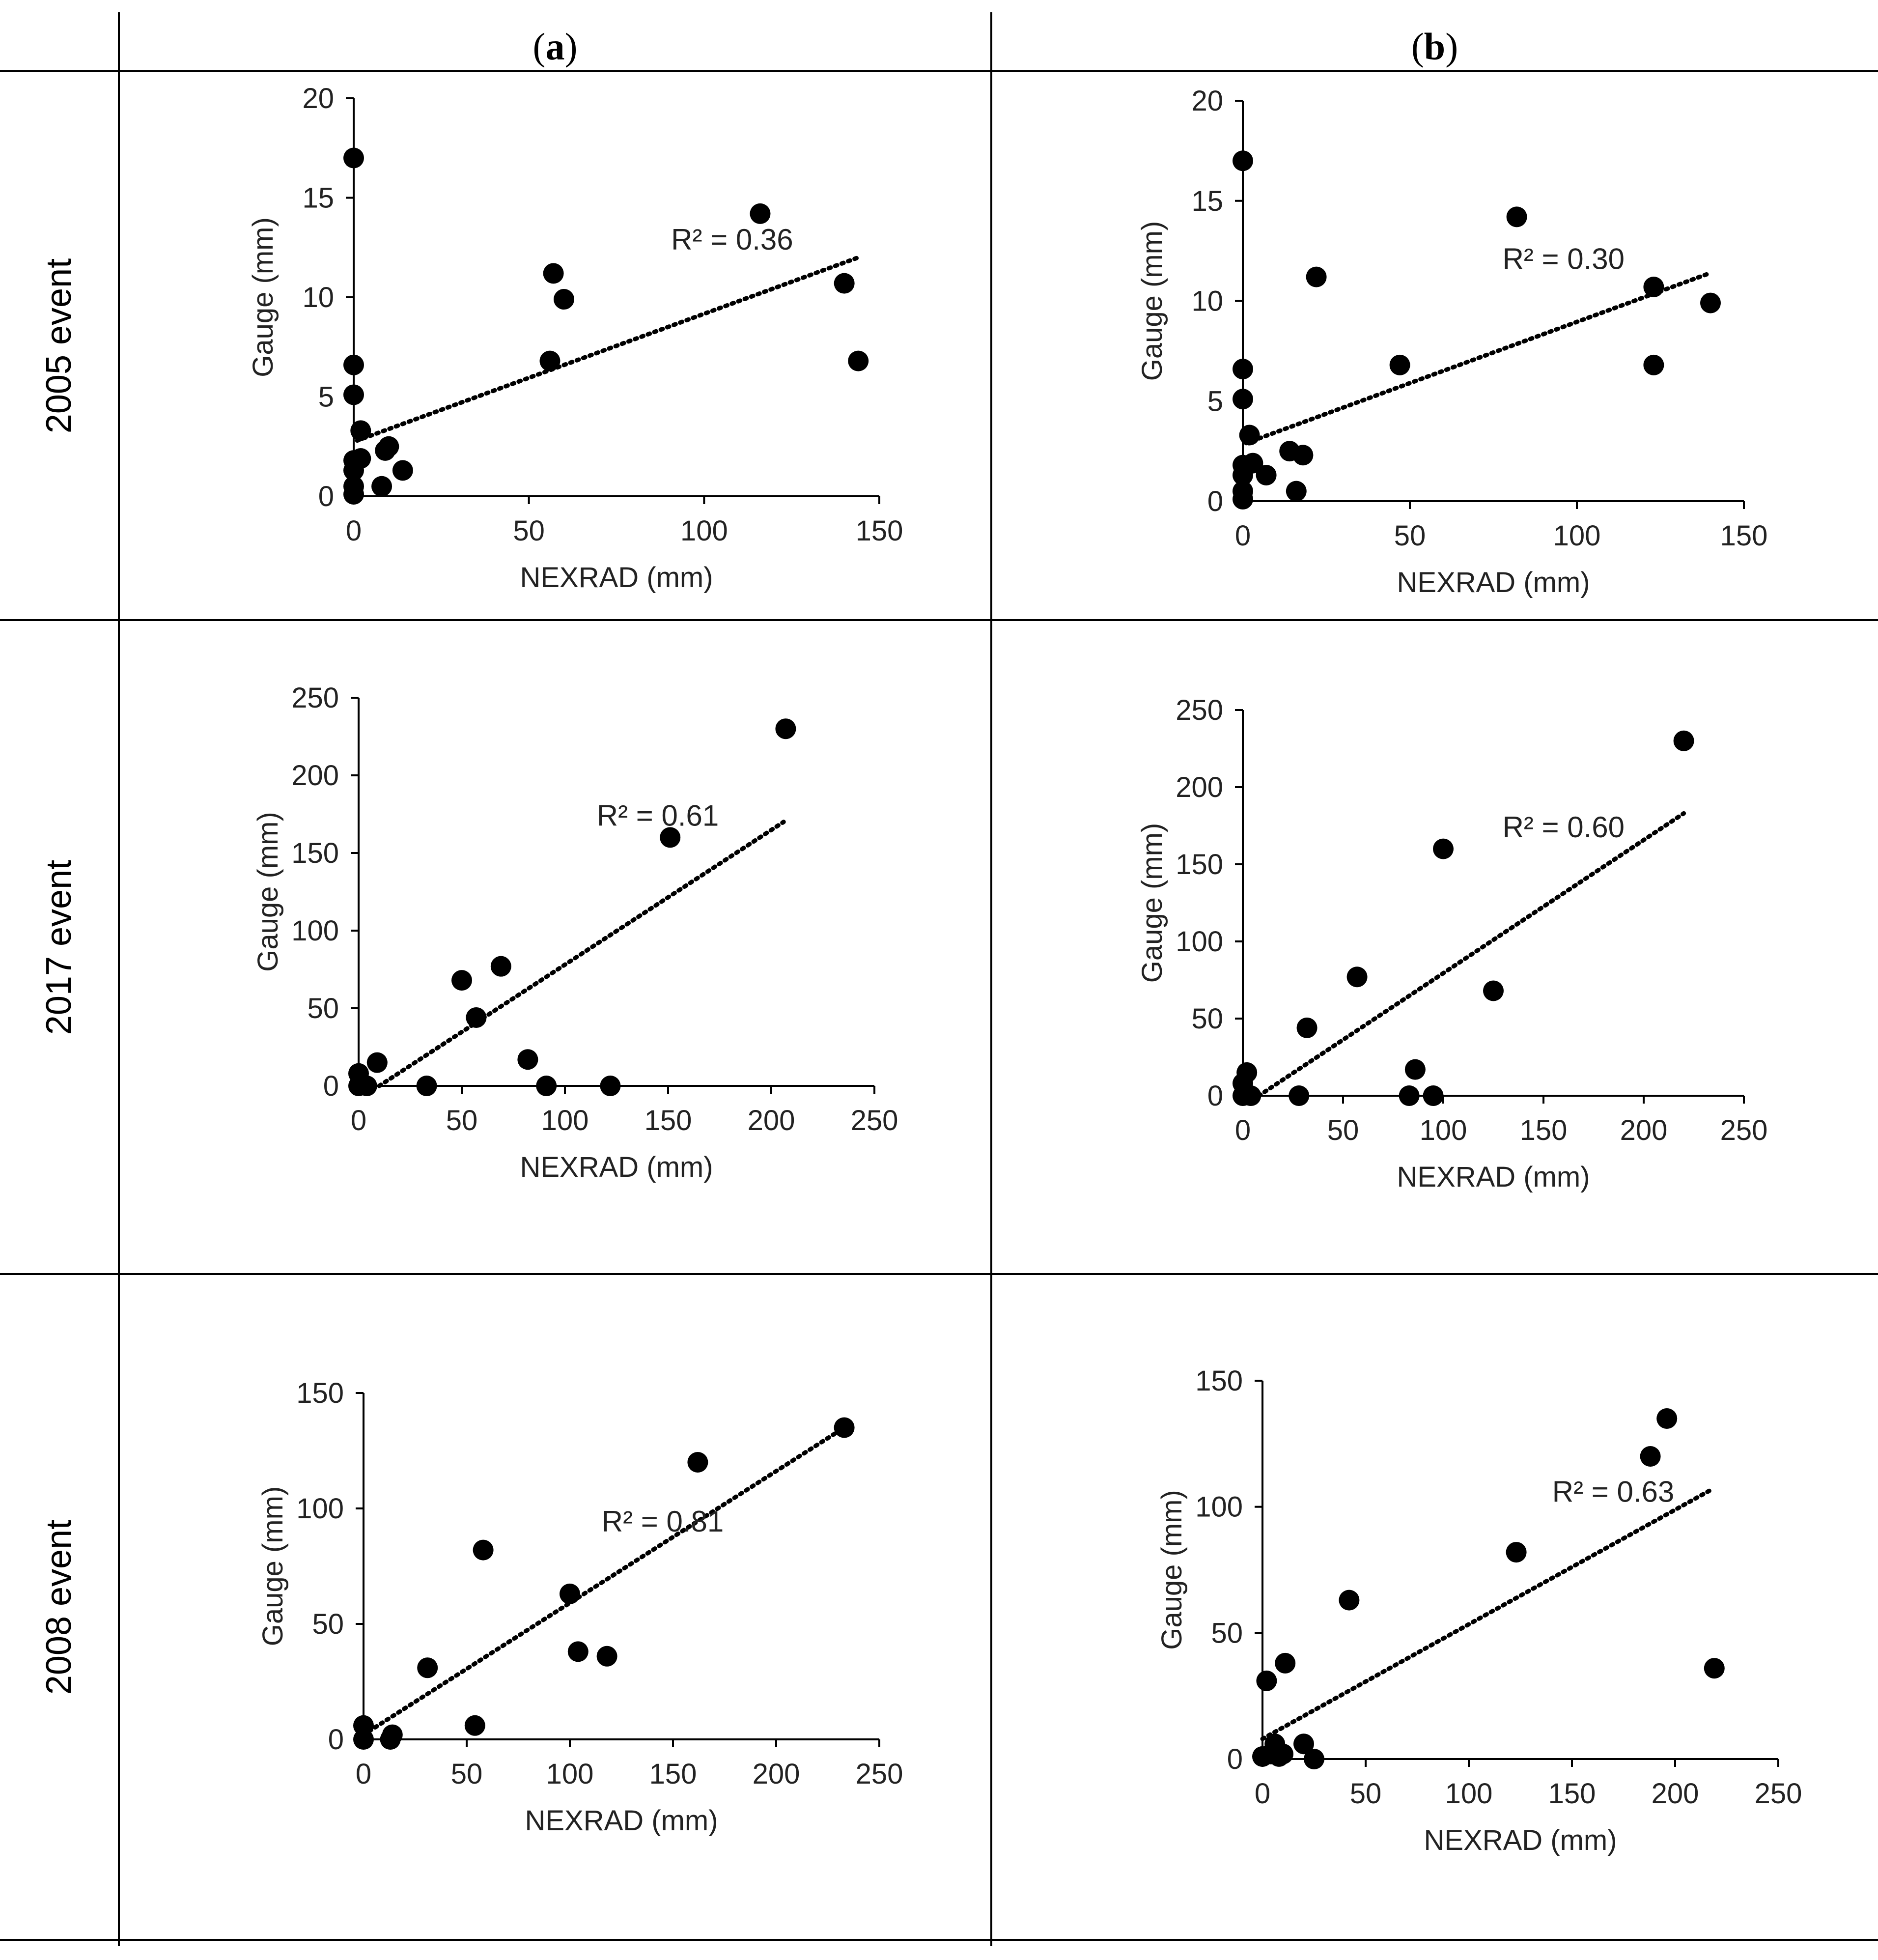  Describe the element at coordinates (732, 239) in the screenshot. I see `r-squared-annotation: R² = 0.36` at that location.